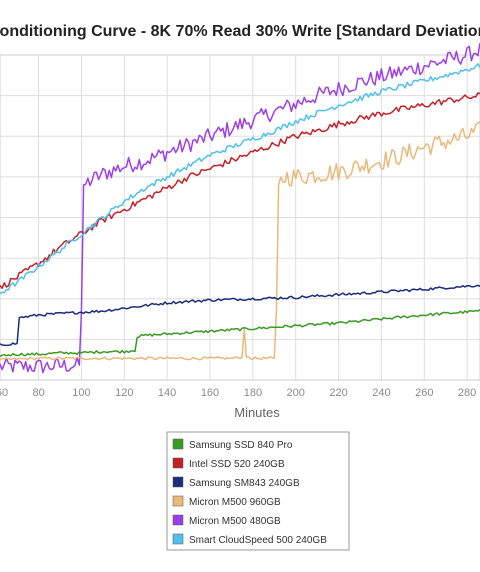  I want to click on x-tick-label: 260, so click(424, 393).